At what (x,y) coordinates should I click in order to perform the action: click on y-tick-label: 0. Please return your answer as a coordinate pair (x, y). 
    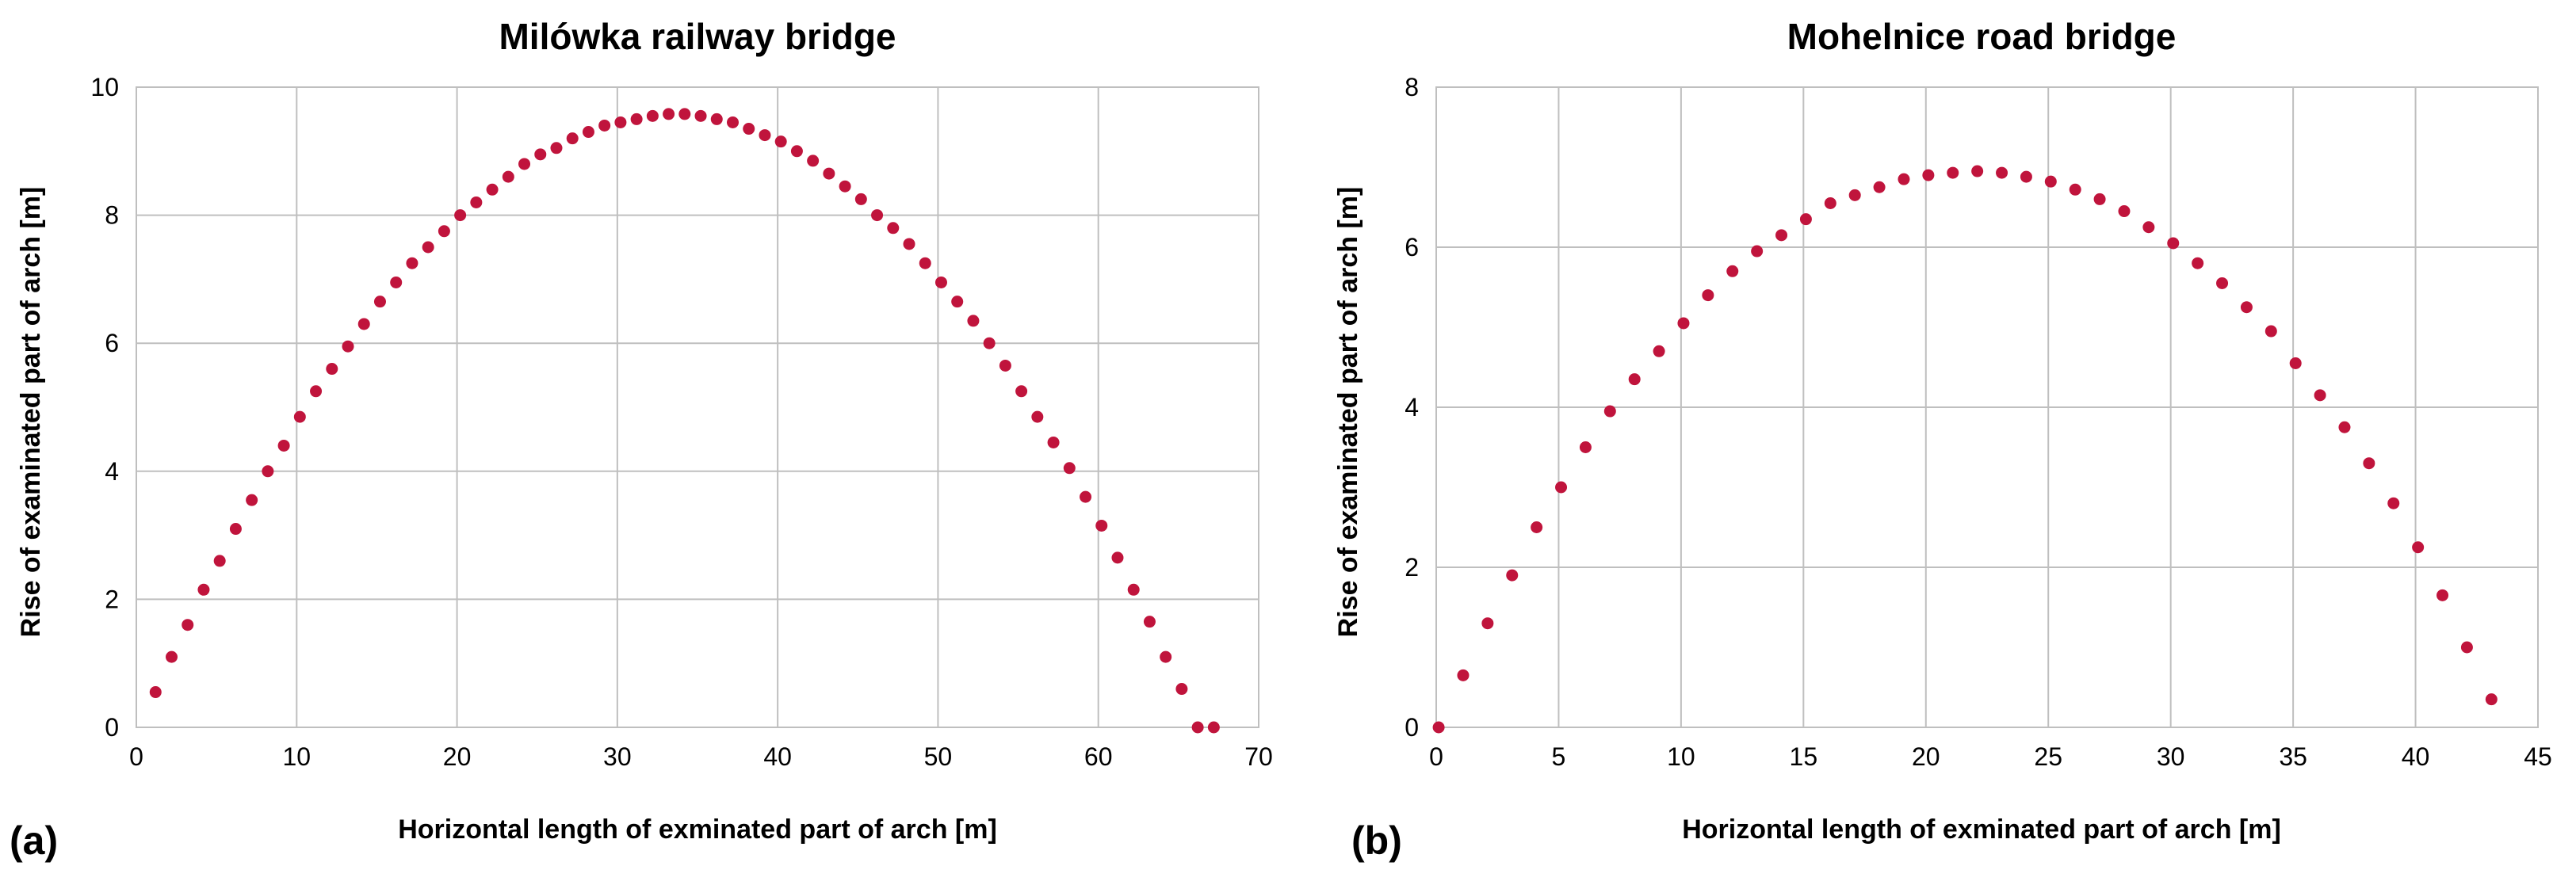
    Looking at the image, I should click on (112, 727).